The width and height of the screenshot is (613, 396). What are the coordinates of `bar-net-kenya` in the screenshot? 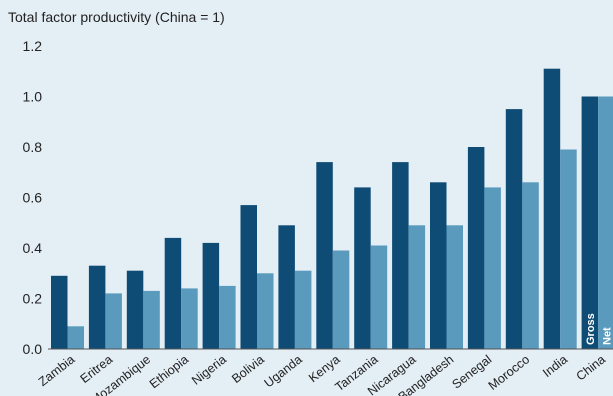 It's located at (341, 299).